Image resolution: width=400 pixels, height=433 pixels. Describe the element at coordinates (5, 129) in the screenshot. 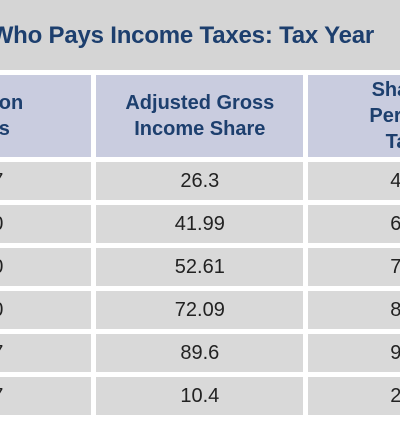

I see `header-line: iles` at that location.